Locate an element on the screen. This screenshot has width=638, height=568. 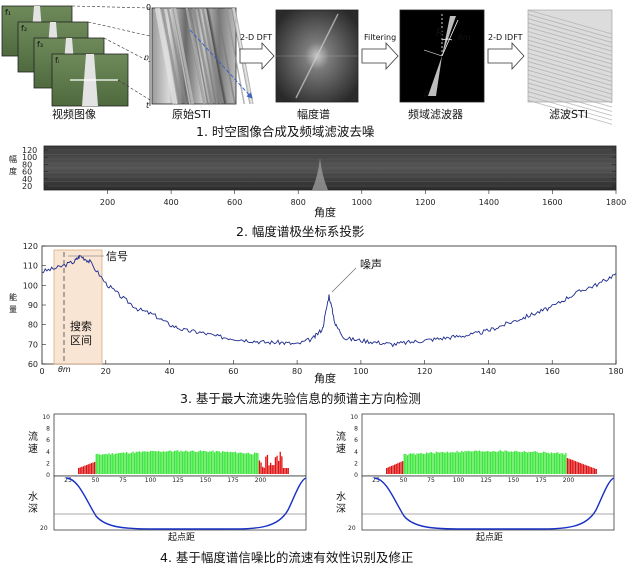
velocity-xtick: 25 is located at coordinates (68, 480).